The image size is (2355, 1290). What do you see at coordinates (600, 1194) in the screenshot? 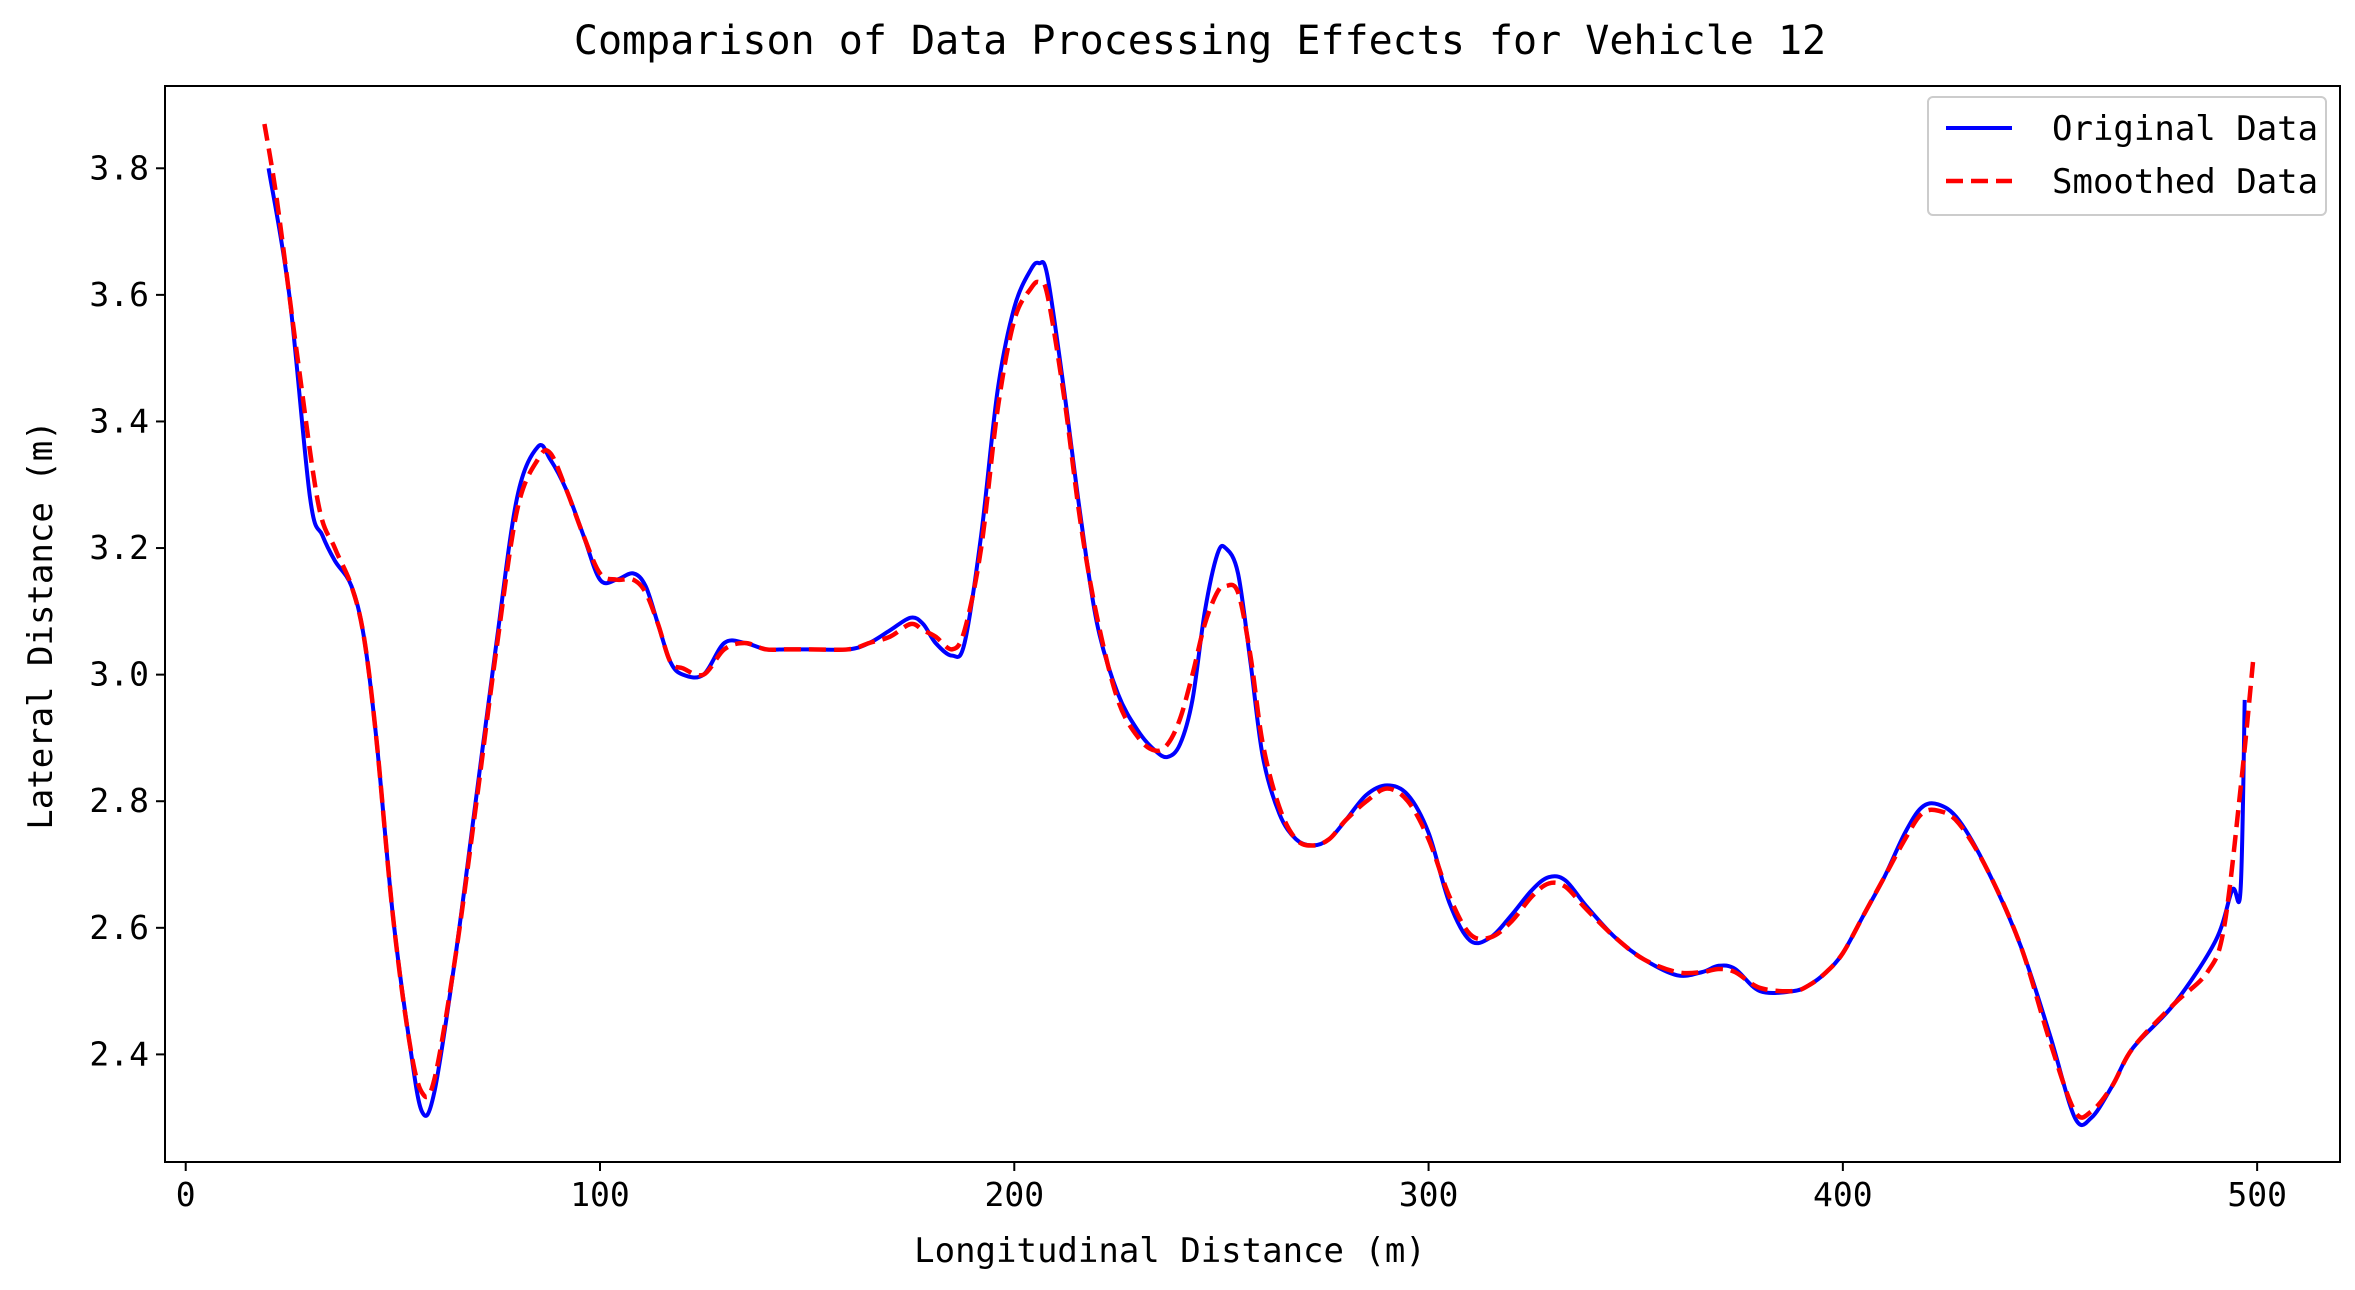
I see `x-tick-label: 100` at bounding box center [600, 1194].